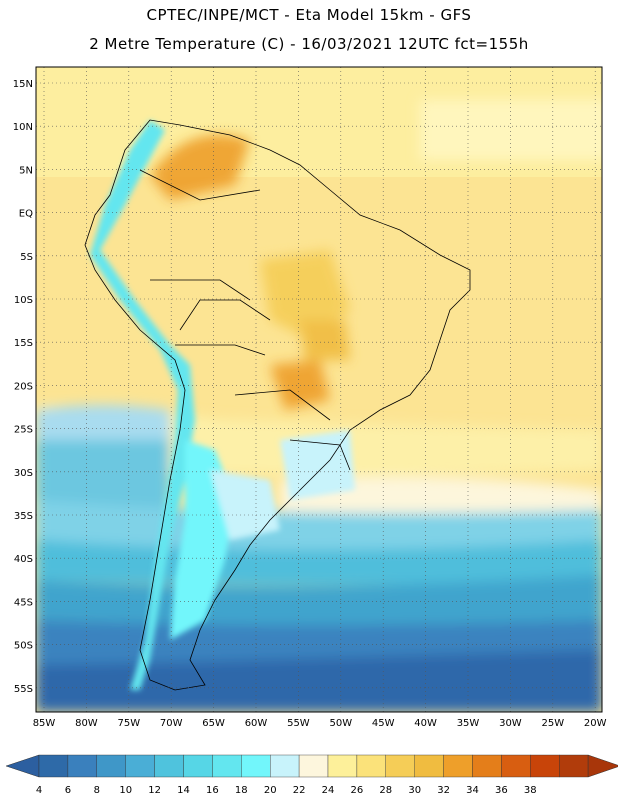  Describe the element at coordinates (256, 723) in the screenshot. I see `lon-label: 60W` at that location.